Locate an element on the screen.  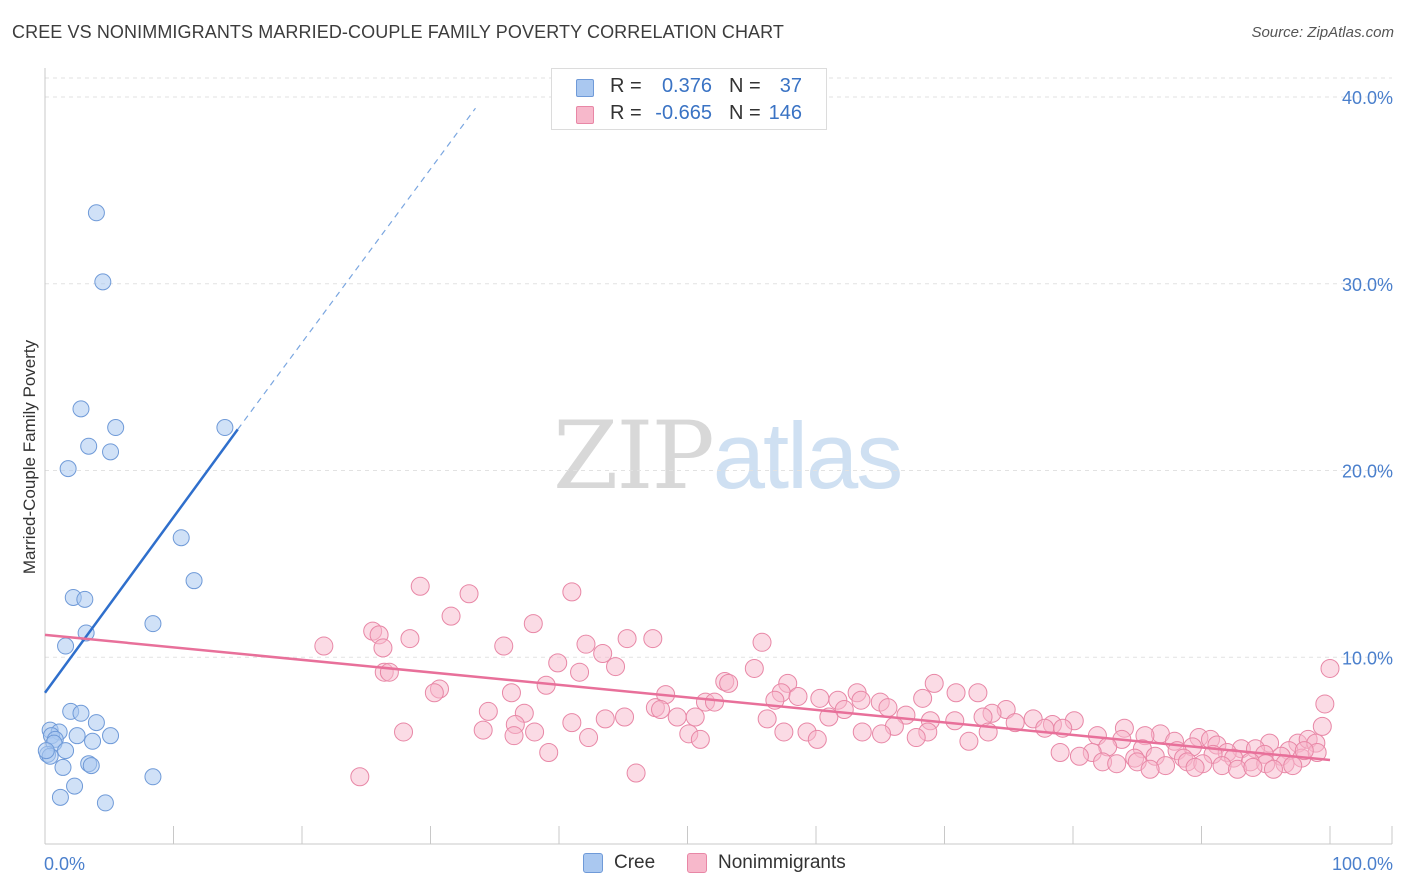
legend-r-label: R = is located at coordinates (626, 86).